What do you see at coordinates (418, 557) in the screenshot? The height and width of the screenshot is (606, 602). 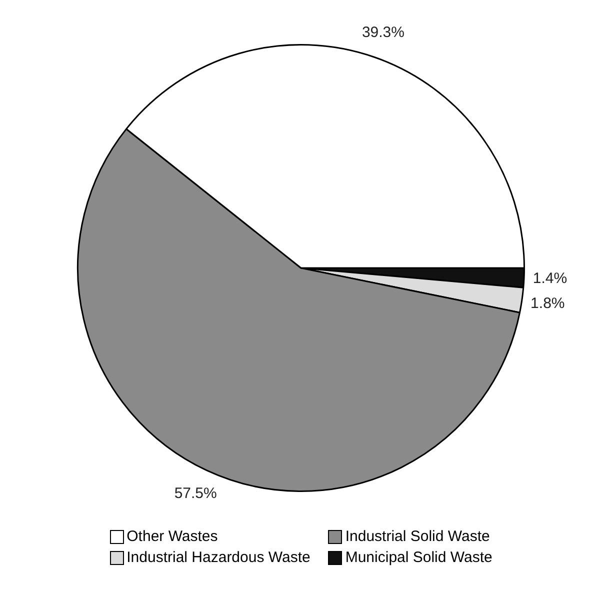 I see `legend-label: Municipal Solid Waste` at bounding box center [418, 557].